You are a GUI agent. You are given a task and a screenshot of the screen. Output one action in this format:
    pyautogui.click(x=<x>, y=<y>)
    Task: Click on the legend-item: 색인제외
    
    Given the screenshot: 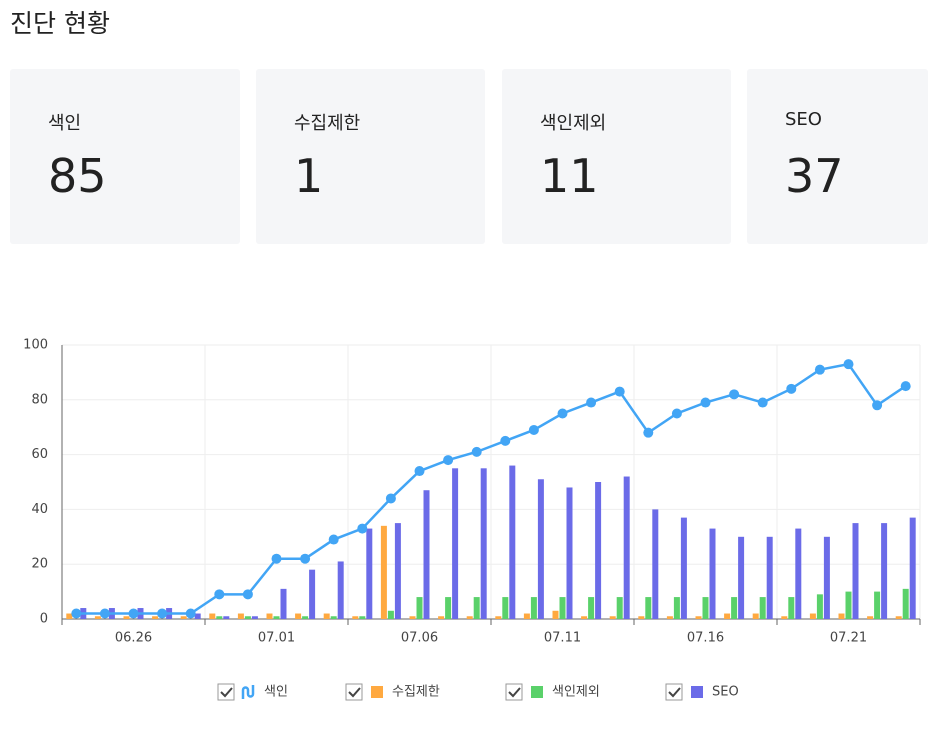 What is the action you would take?
    pyautogui.click(x=552, y=692)
    